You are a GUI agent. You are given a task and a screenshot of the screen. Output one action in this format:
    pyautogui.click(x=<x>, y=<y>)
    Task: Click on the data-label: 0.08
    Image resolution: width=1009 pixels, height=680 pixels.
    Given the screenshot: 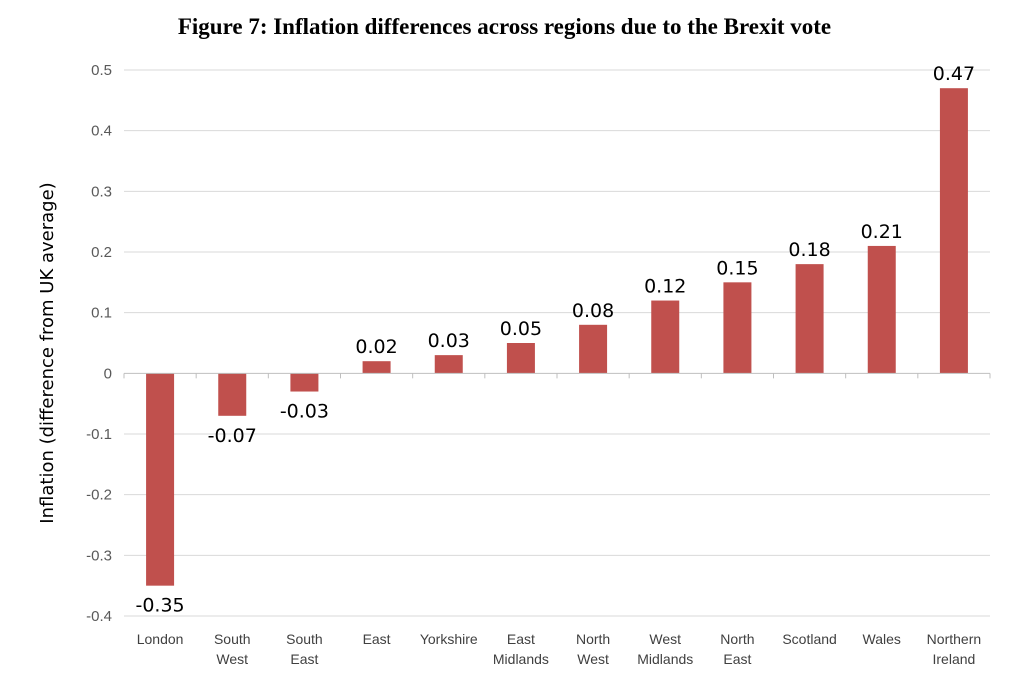 What is the action you would take?
    pyautogui.click(x=593, y=311)
    